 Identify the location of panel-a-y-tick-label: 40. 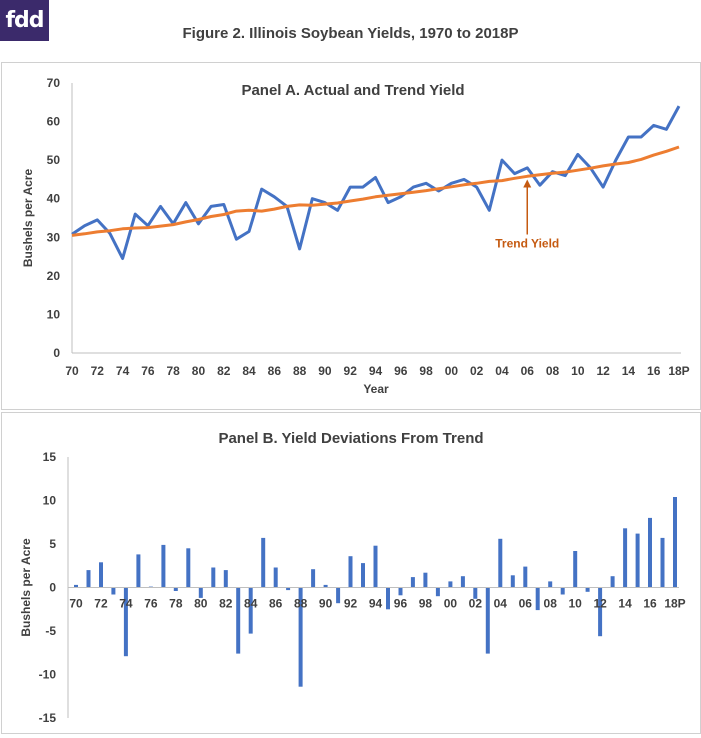
(54, 199).